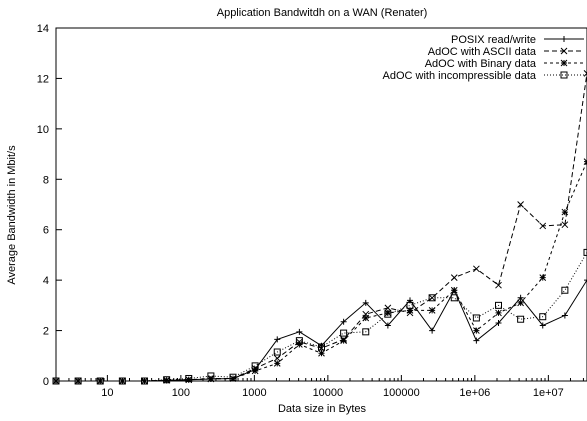 Image resolution: width=587 pixels, height=421 pixels. I want to click on y-tick-label: 0, so click(46, 382).